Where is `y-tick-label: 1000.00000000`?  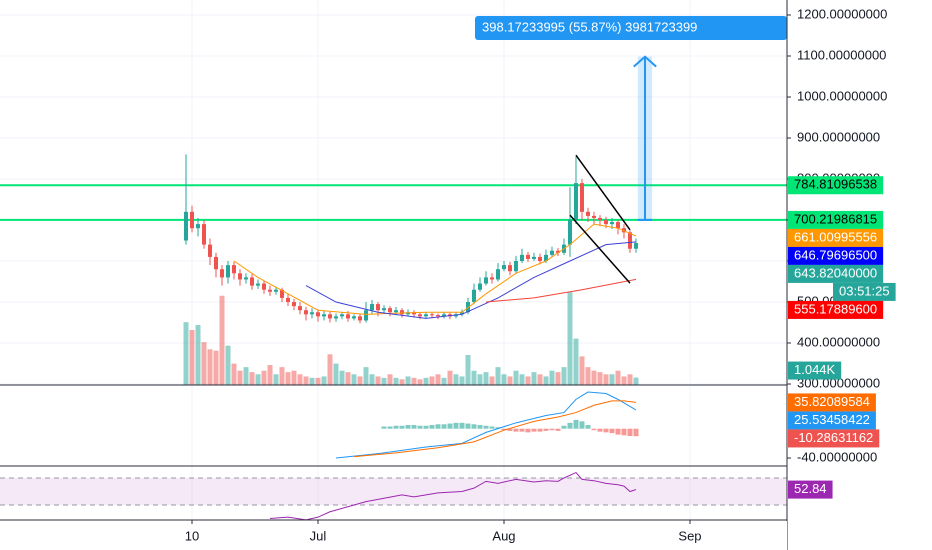 y-tick-label: 1000.00000000 is located at coordinates (842, 95).